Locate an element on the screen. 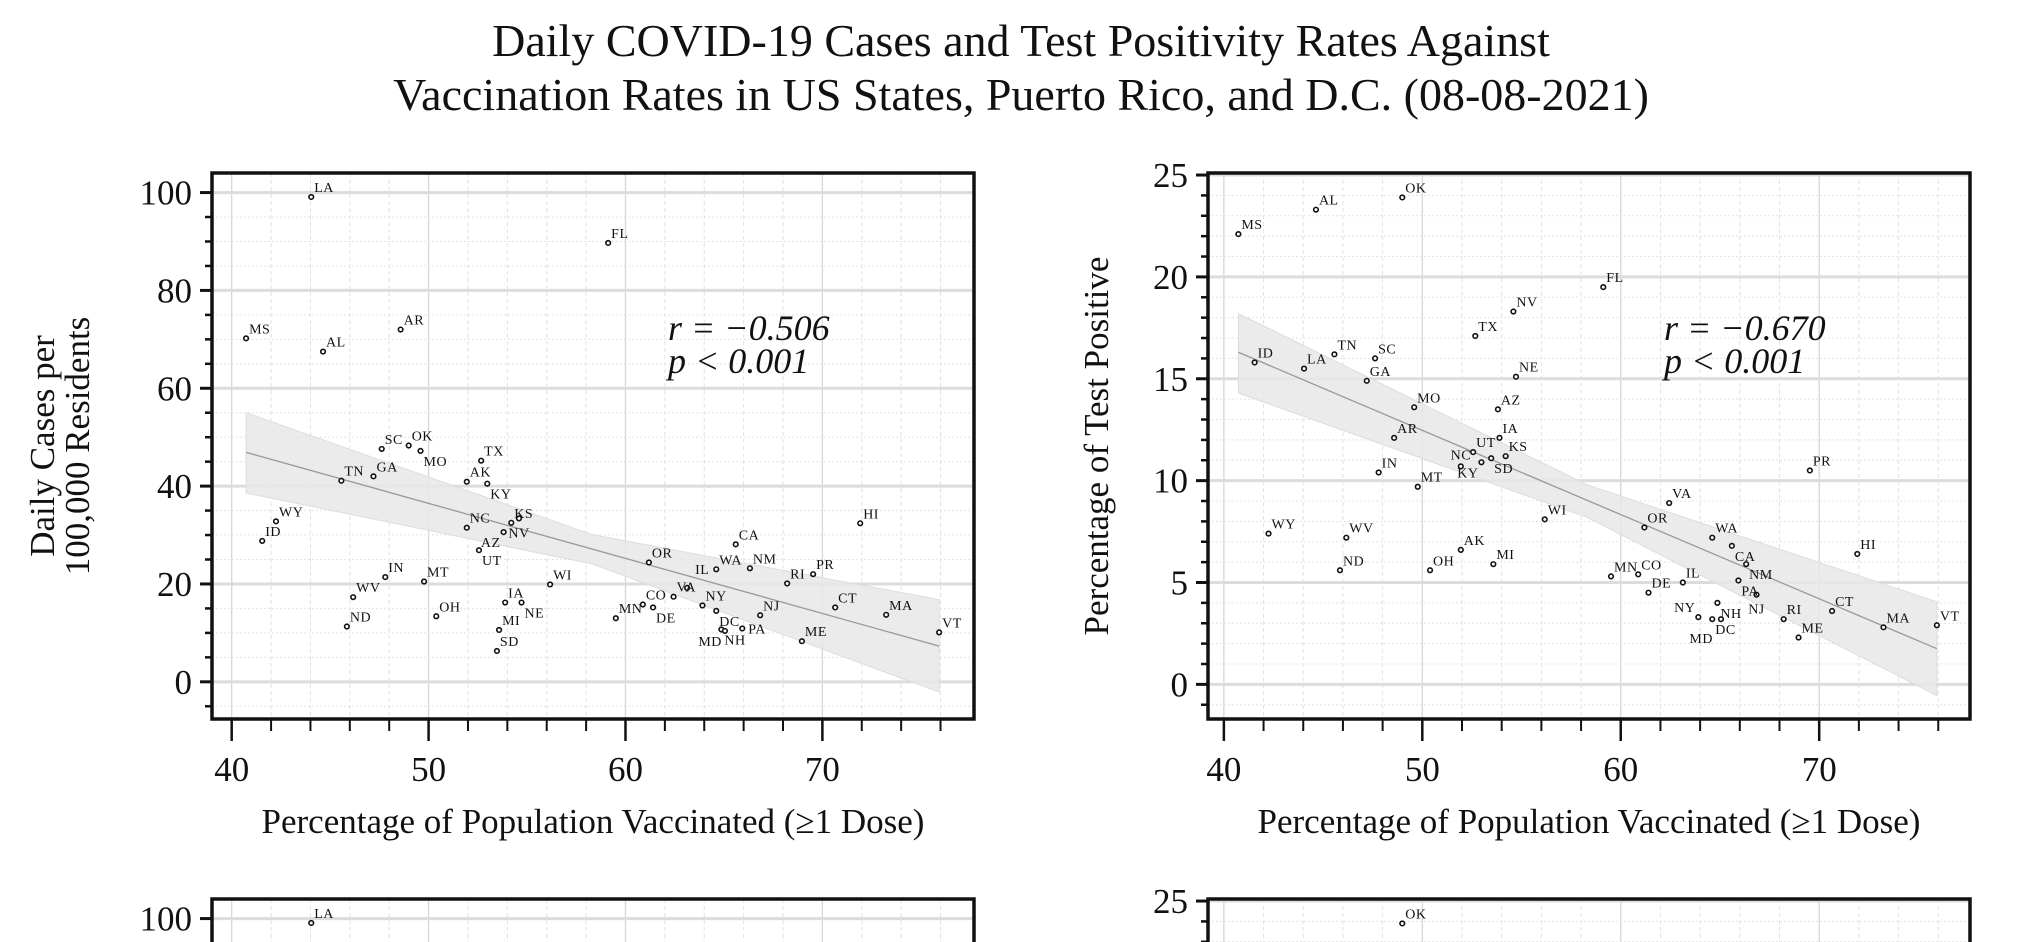  point-label-ks: KS is located at coordinates (1518, 447).